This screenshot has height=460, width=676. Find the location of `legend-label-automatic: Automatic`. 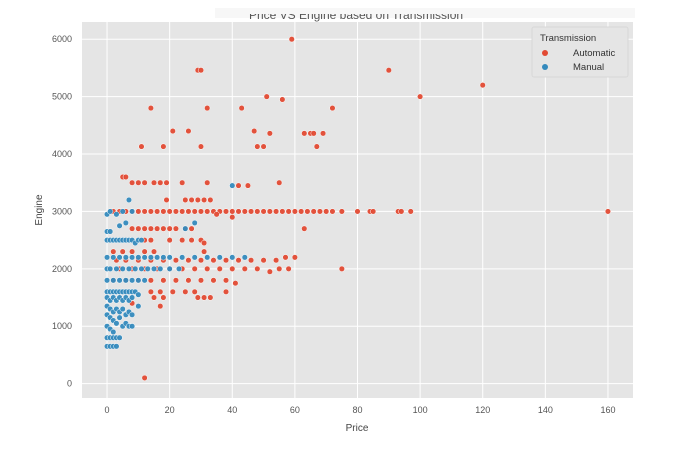

legend-label-automatic: Automatic is located at coordinates (594, 53).